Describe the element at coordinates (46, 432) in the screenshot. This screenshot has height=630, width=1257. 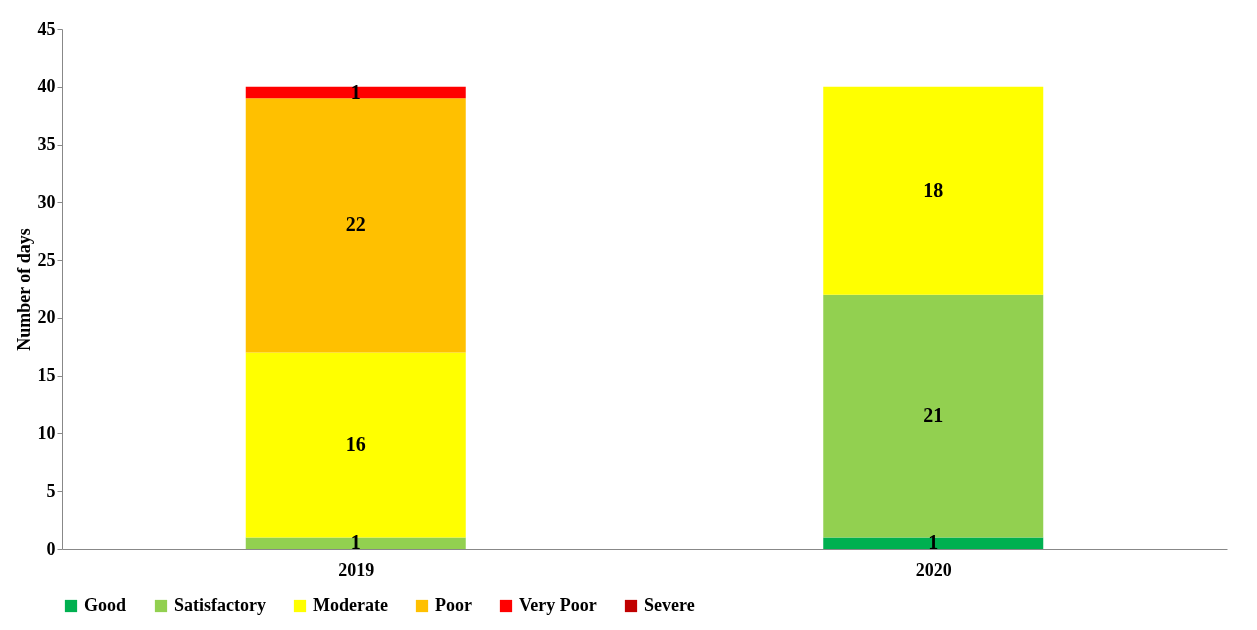
I see `y-tick-label: 10` at that location.